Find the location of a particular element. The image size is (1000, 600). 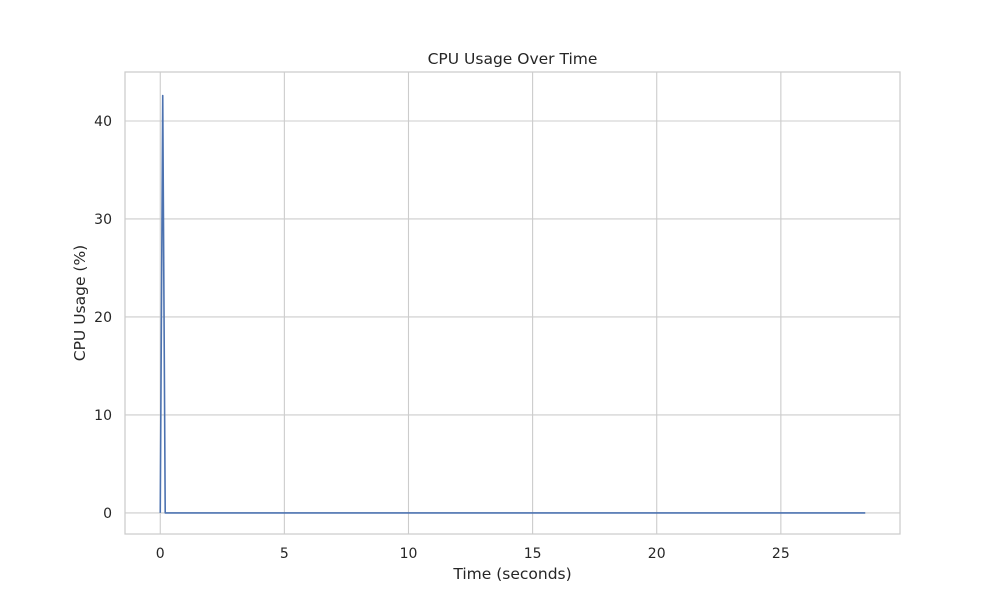

y-tick-label: 20 is located at coordinates (103, 318).